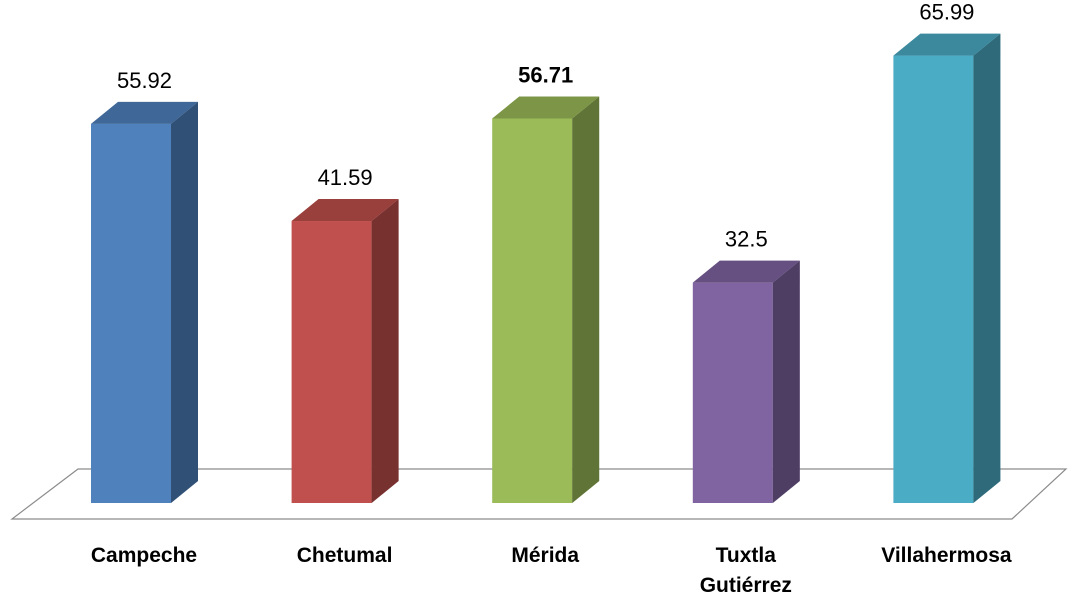 The image size is (1068, 606). What do you see at coordinates (946, 555) in the screenshot?
I see `category-label: Villahermosa` at bounding box center [946, 555].